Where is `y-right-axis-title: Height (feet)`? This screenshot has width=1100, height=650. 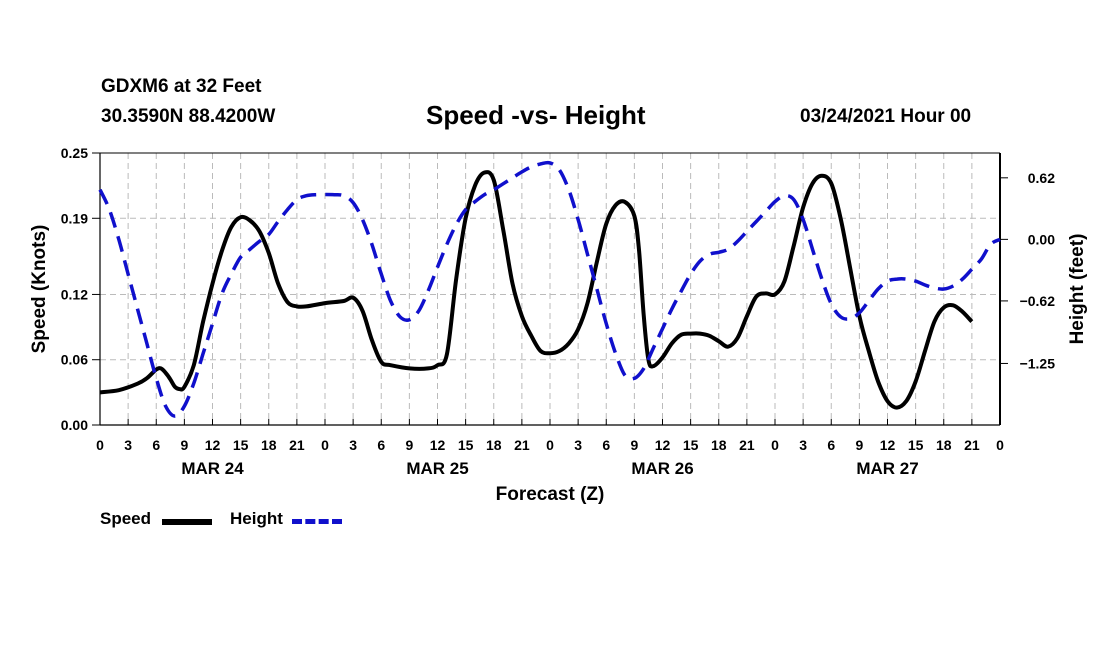 y-right-axis-title: Height (feet) is located at coordinates (1077, 289).